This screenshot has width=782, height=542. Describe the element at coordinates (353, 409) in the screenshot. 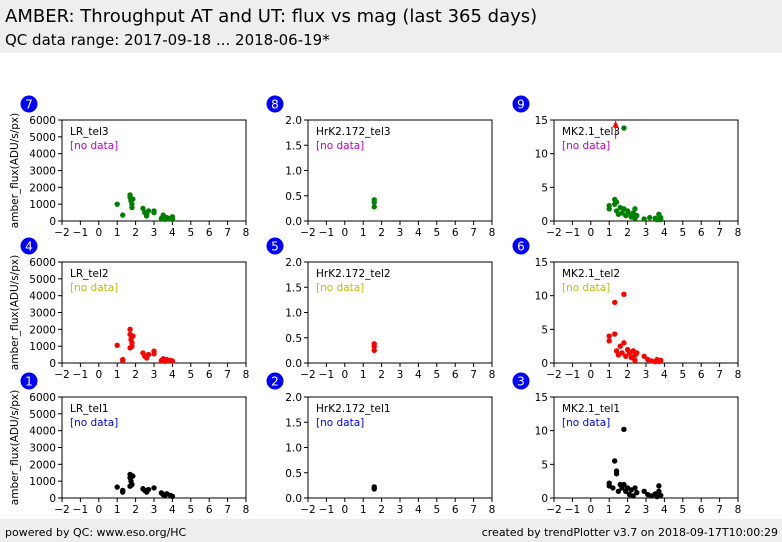

I see `panel-label: HrK2.172_tel1` at that location.